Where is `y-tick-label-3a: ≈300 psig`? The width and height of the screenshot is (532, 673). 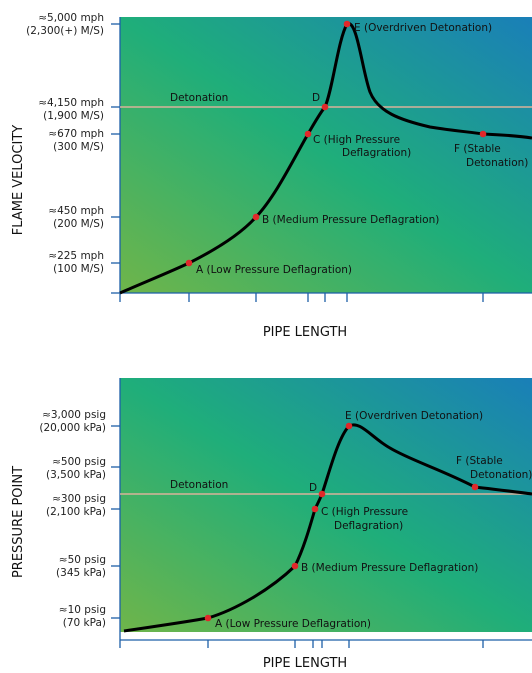
y-tick-label-3a: ≈300 psig is located at coordinates (79, 499).